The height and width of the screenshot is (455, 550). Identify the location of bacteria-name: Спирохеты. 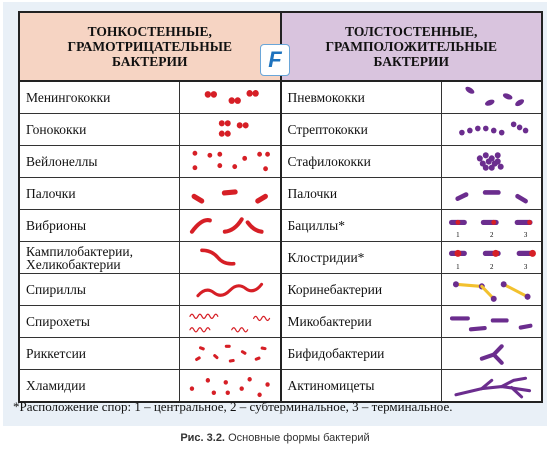
(100, 321).